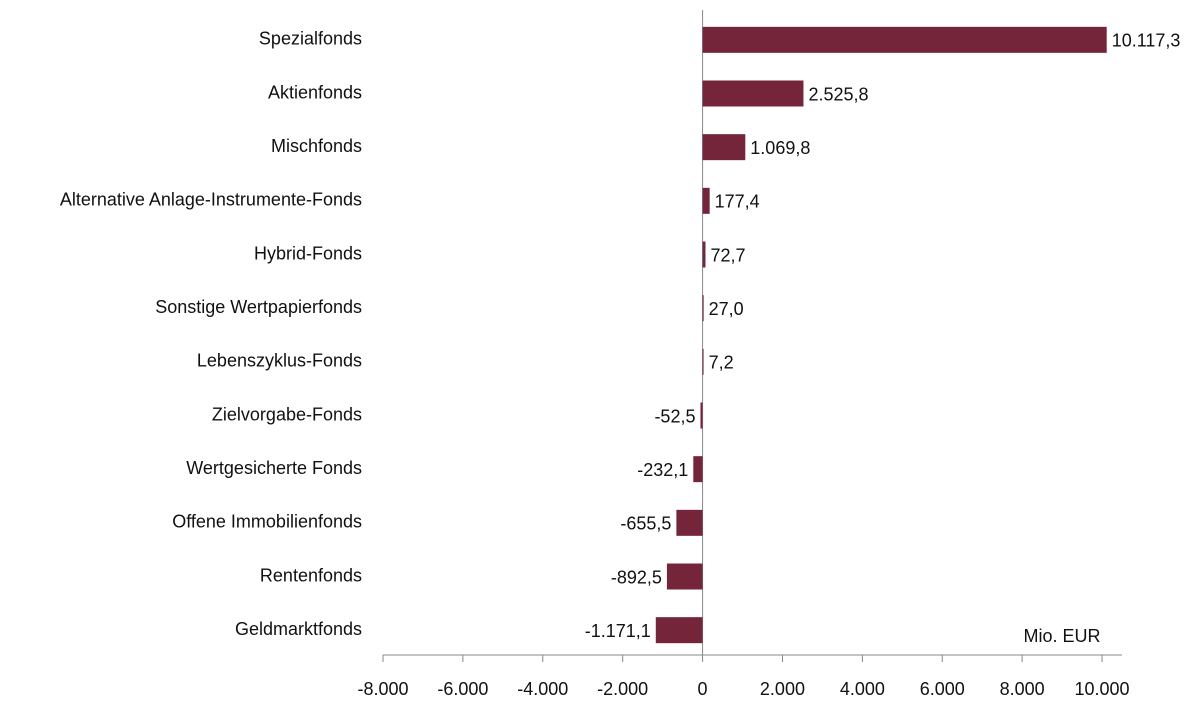 The image size is (1193, 701). Describe the element at coordinates (618, 631) in the screenshot. I see `value-label: -1.171,1` at that location.